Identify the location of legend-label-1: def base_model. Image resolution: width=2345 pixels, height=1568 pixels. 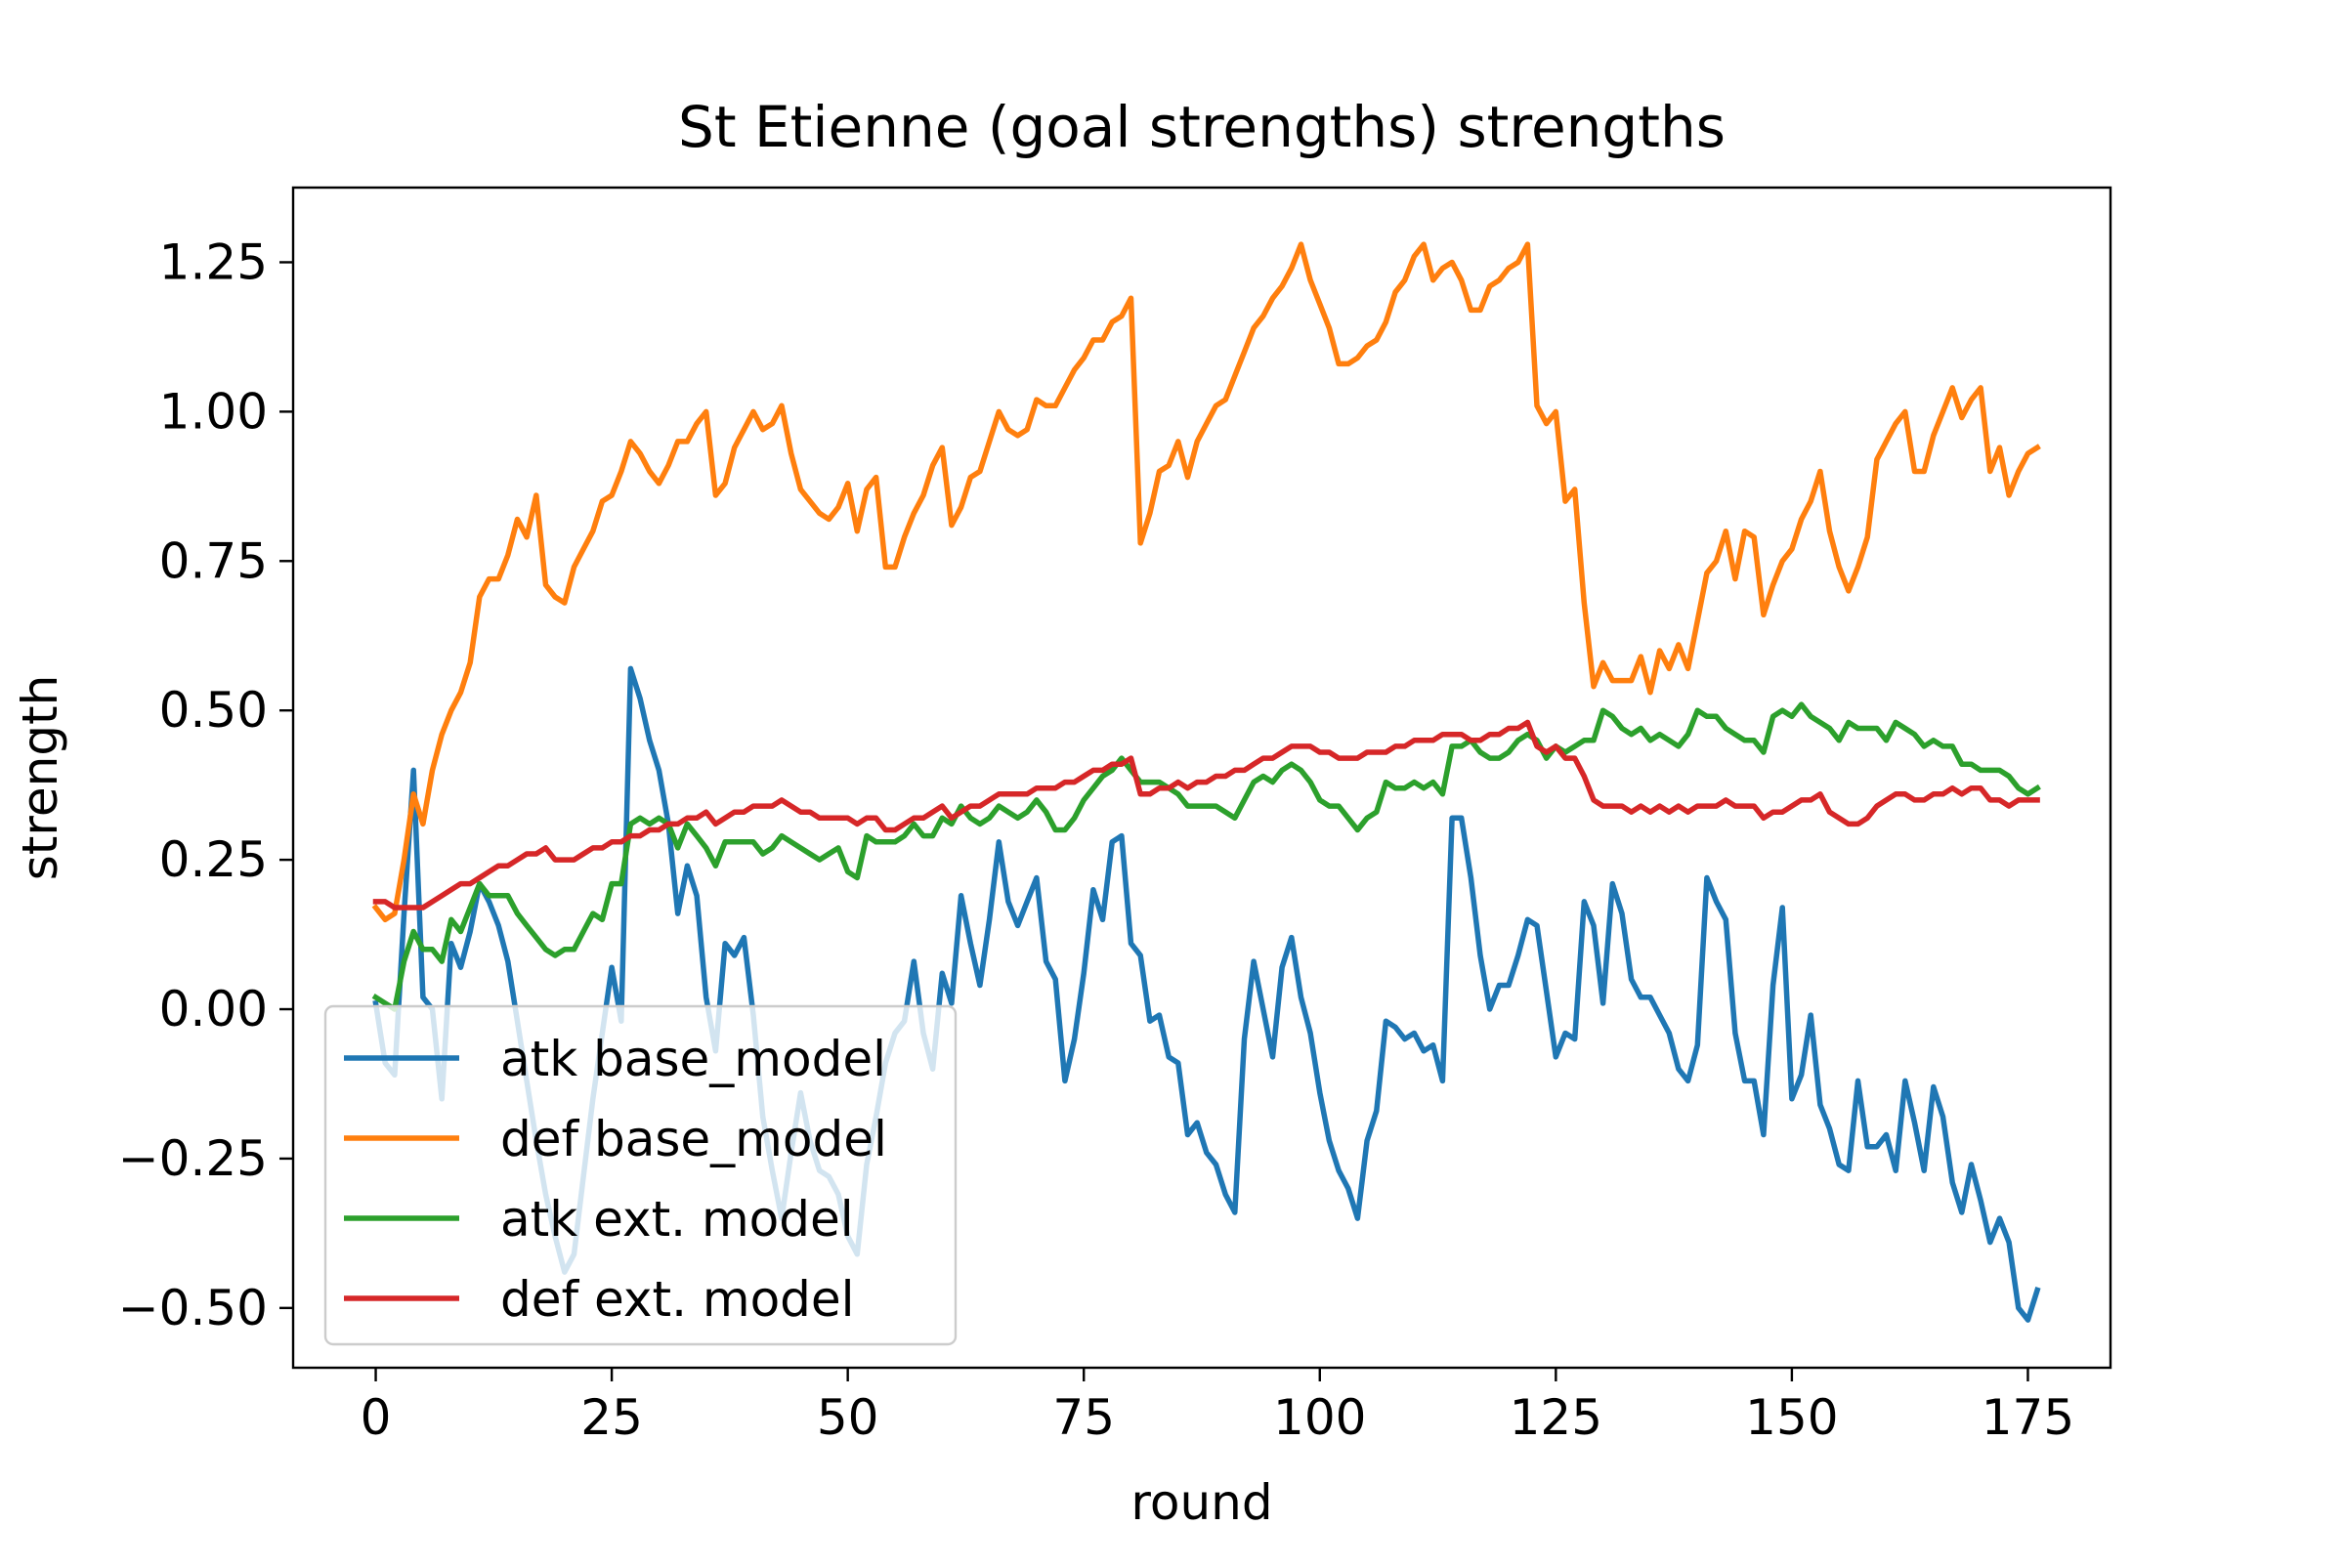
(693, 1139).